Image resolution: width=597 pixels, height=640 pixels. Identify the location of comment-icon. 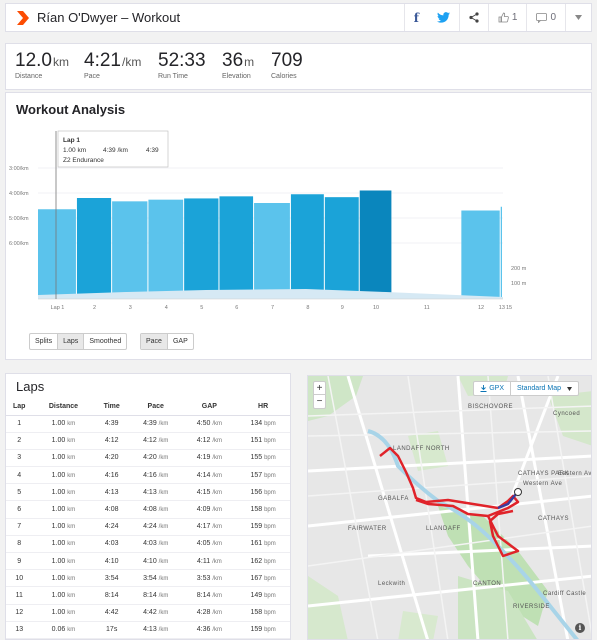
(542, 17).